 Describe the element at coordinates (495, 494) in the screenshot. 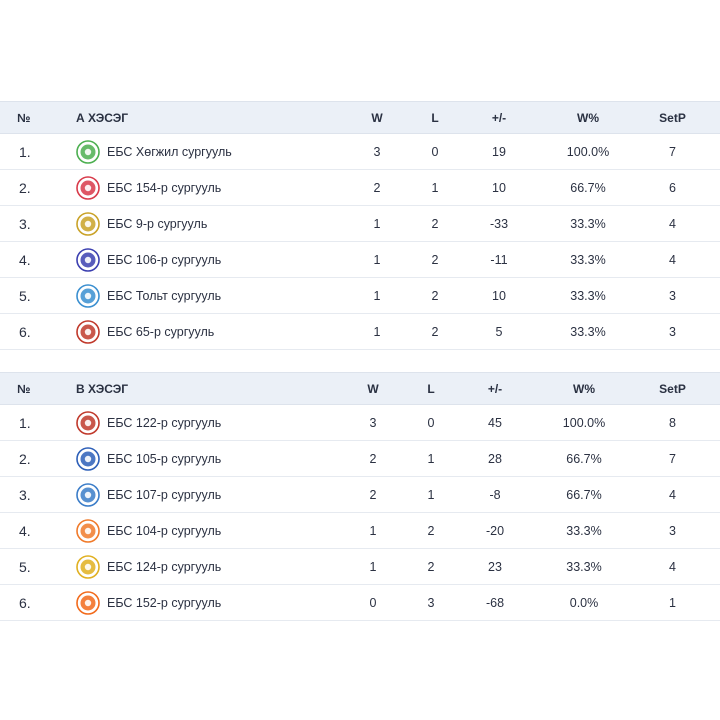

I see `diff-cell: -8` at that location.